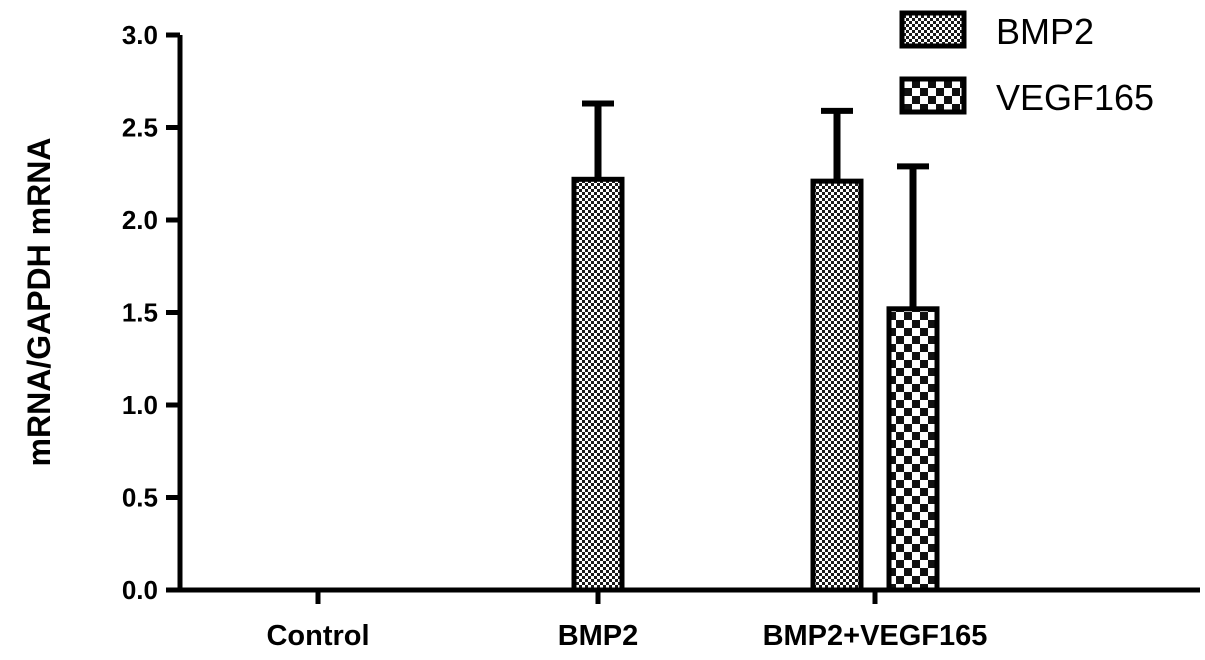  Describe the element at coordinates (140, 313) in the screenshot. I see `y-tick-label: 1.5` at that location.